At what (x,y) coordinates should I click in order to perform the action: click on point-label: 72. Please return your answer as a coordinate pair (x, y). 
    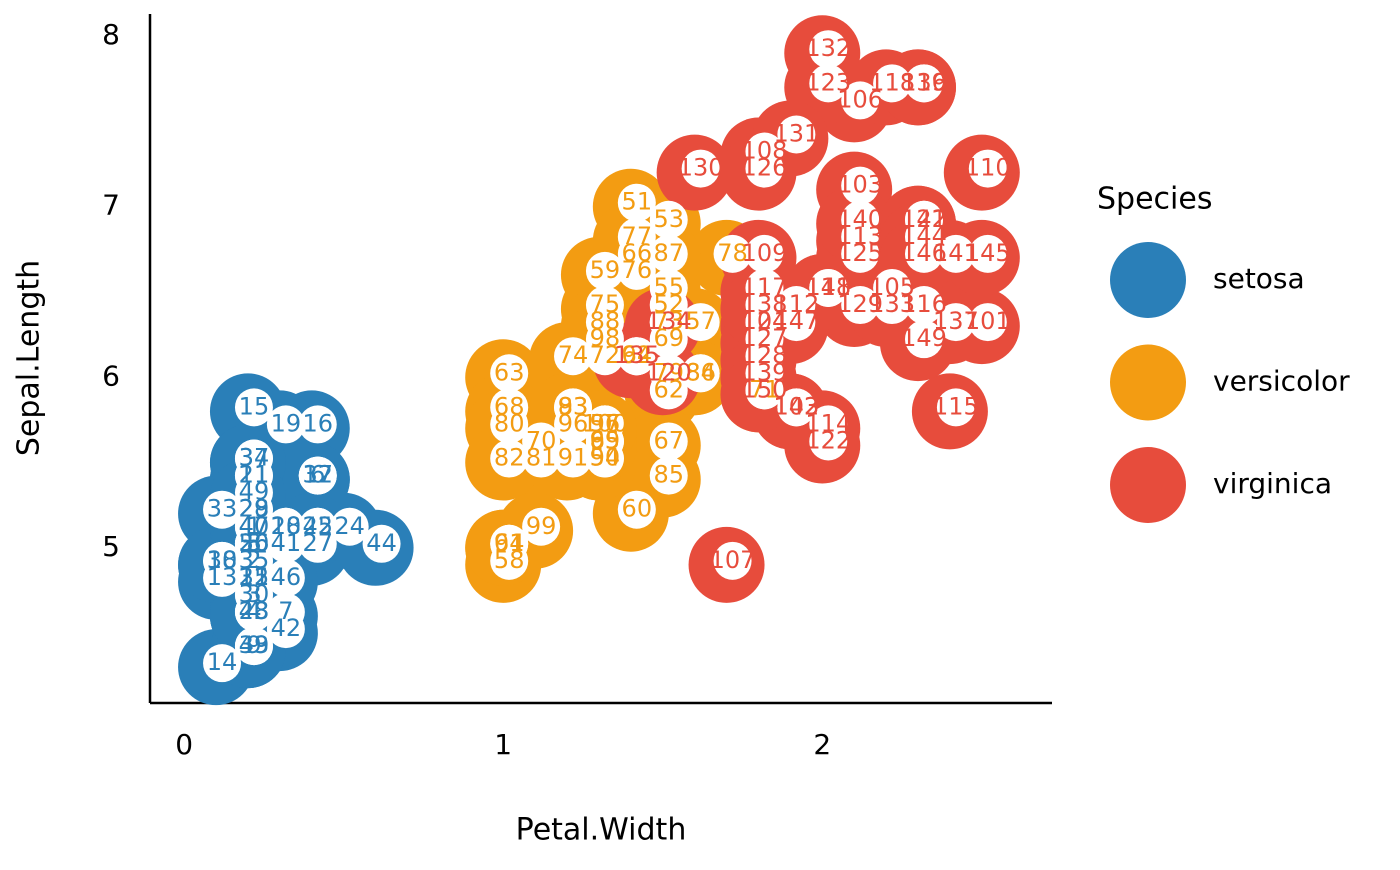
    Looking at the image, I should click on (605, 355).